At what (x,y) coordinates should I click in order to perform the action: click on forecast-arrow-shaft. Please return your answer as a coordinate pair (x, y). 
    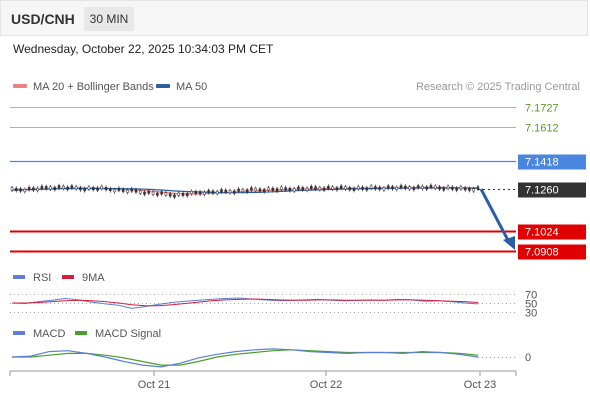
    Looking at the image, I should click on (495, 216).